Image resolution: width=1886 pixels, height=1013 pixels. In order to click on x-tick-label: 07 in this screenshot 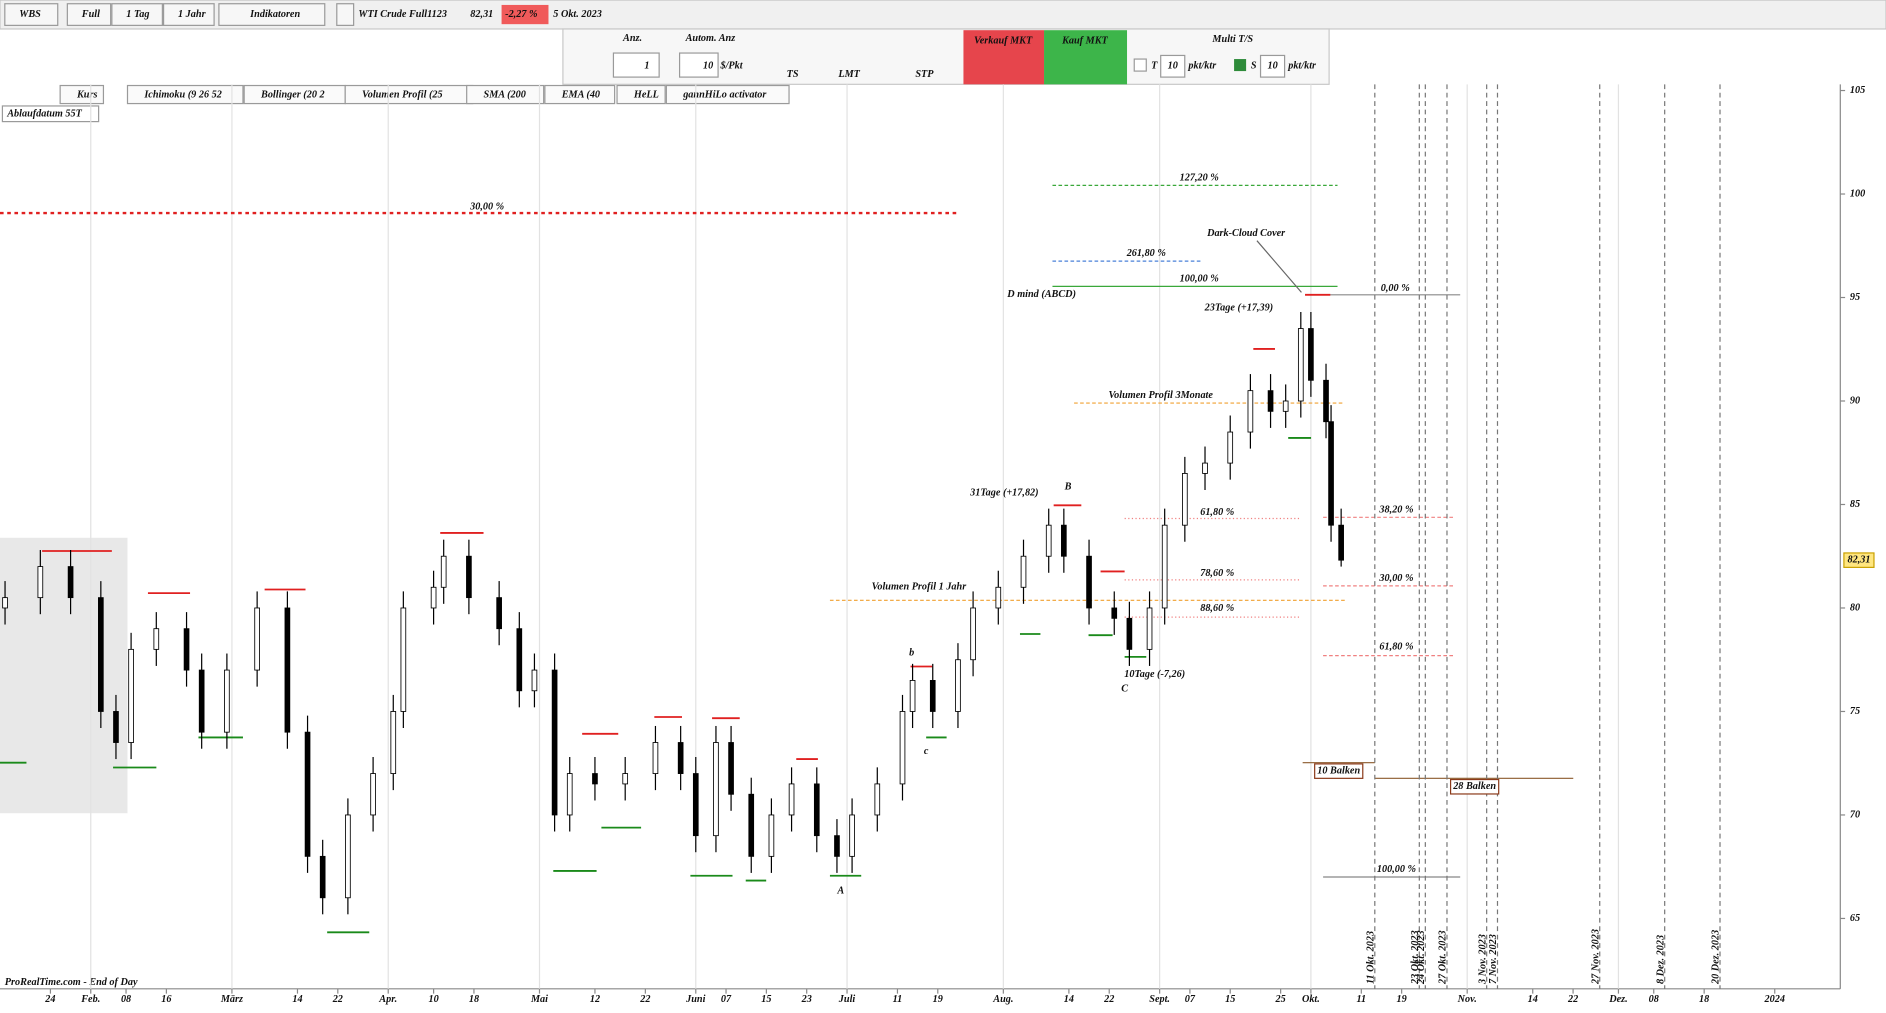, I will do `click(1190, 999)`.